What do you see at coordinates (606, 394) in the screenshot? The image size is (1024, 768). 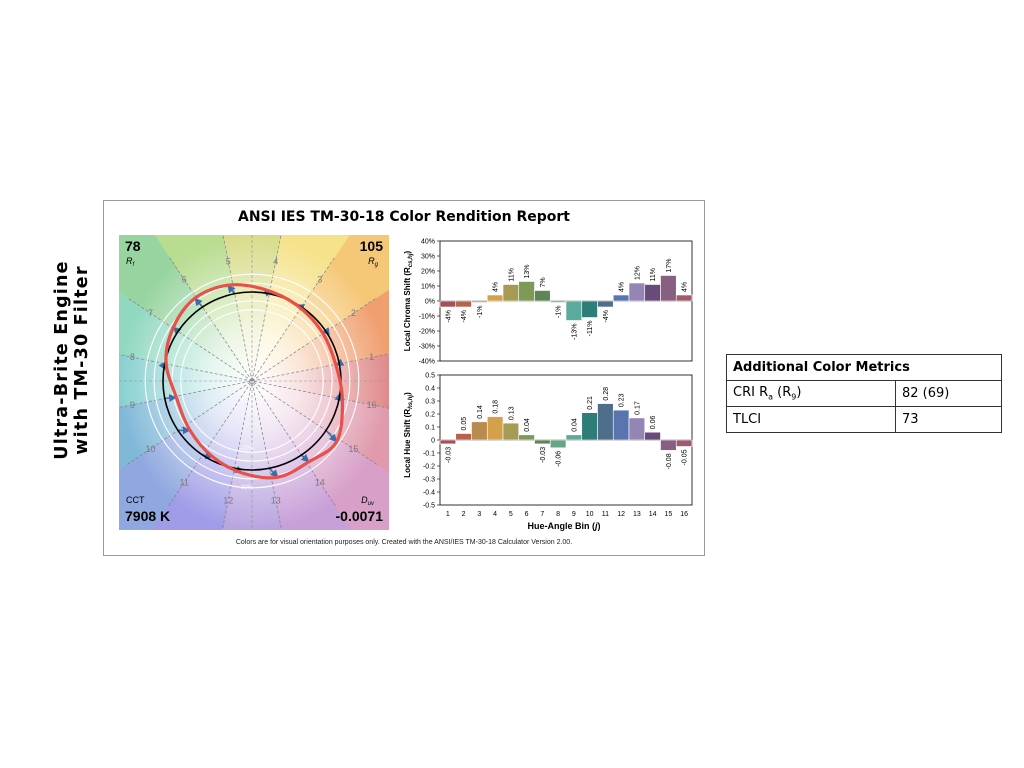 I see `bar-data-label: 0.28` at bounding box center [606, 394].